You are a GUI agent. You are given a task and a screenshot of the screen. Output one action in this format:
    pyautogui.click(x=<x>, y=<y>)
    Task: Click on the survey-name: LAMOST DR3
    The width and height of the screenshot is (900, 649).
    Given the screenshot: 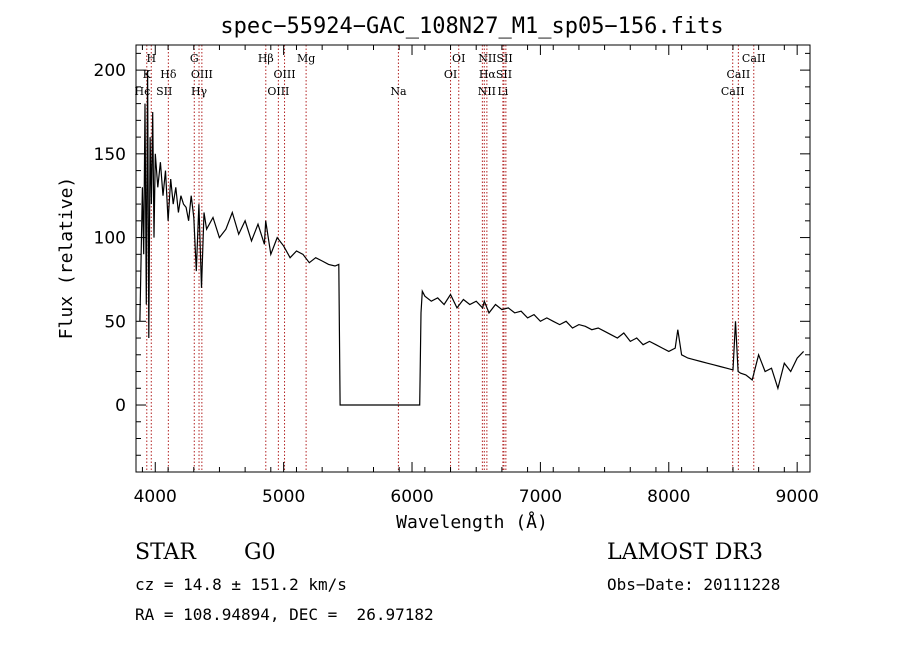 What is the action you would take?
    pyautogui.click(x=685, y=552)
    